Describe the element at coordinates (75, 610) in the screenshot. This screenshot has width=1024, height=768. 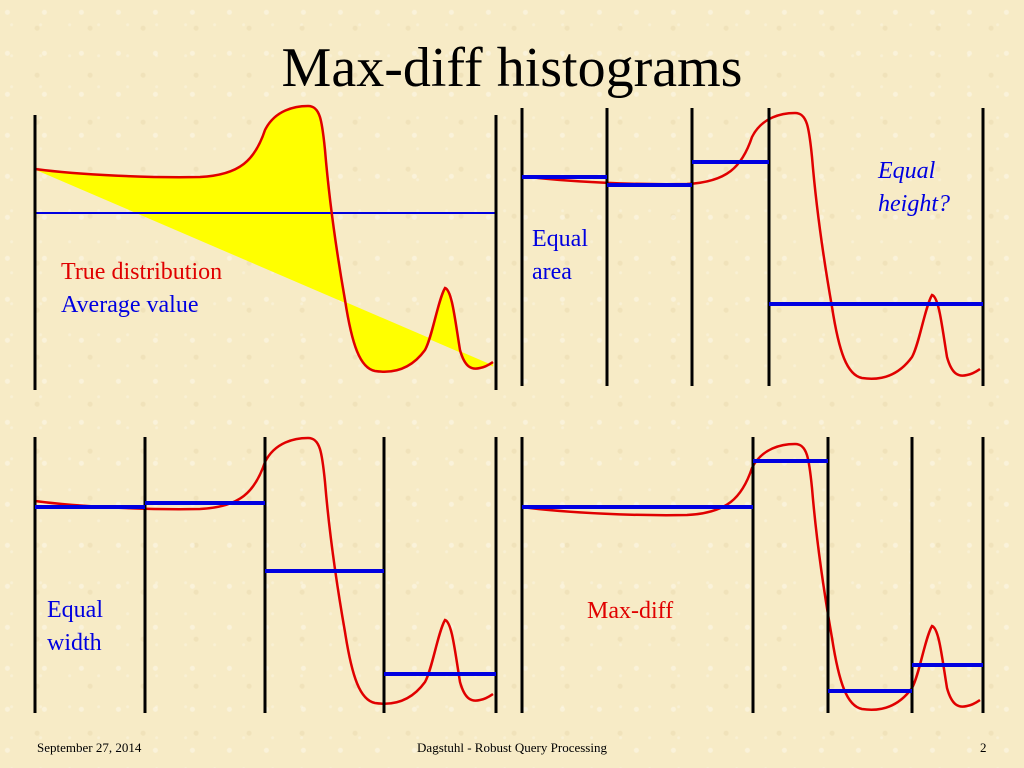
I see `label-equal-width-line1: Equal` at that location.